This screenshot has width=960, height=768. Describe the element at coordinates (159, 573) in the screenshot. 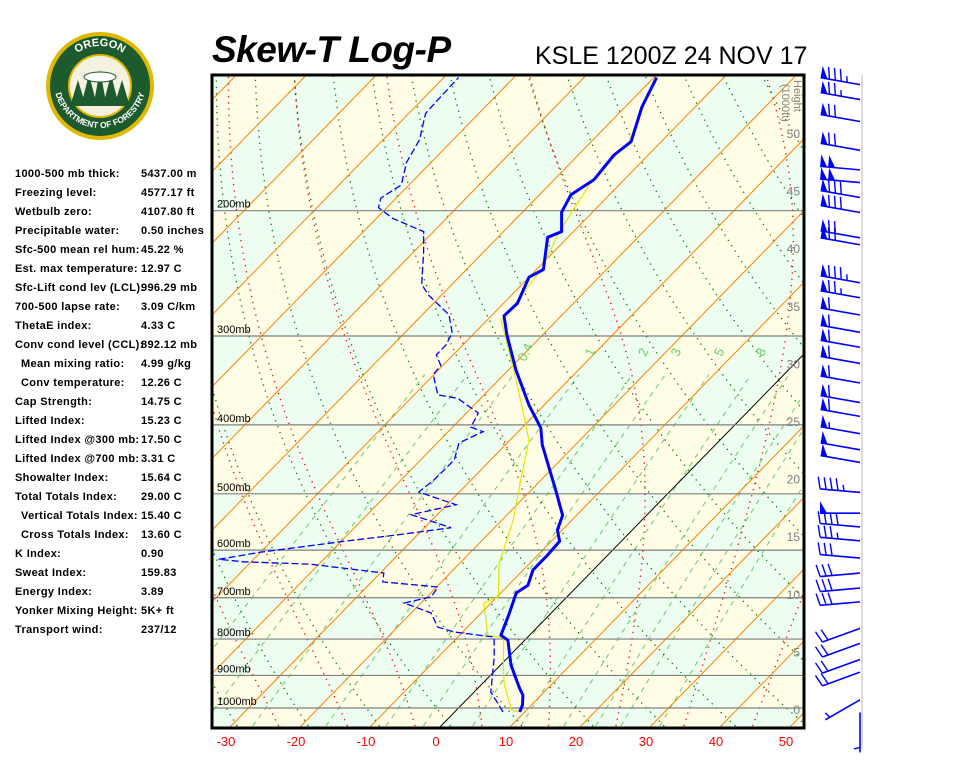

I see `index-value: 159.83` at that location.